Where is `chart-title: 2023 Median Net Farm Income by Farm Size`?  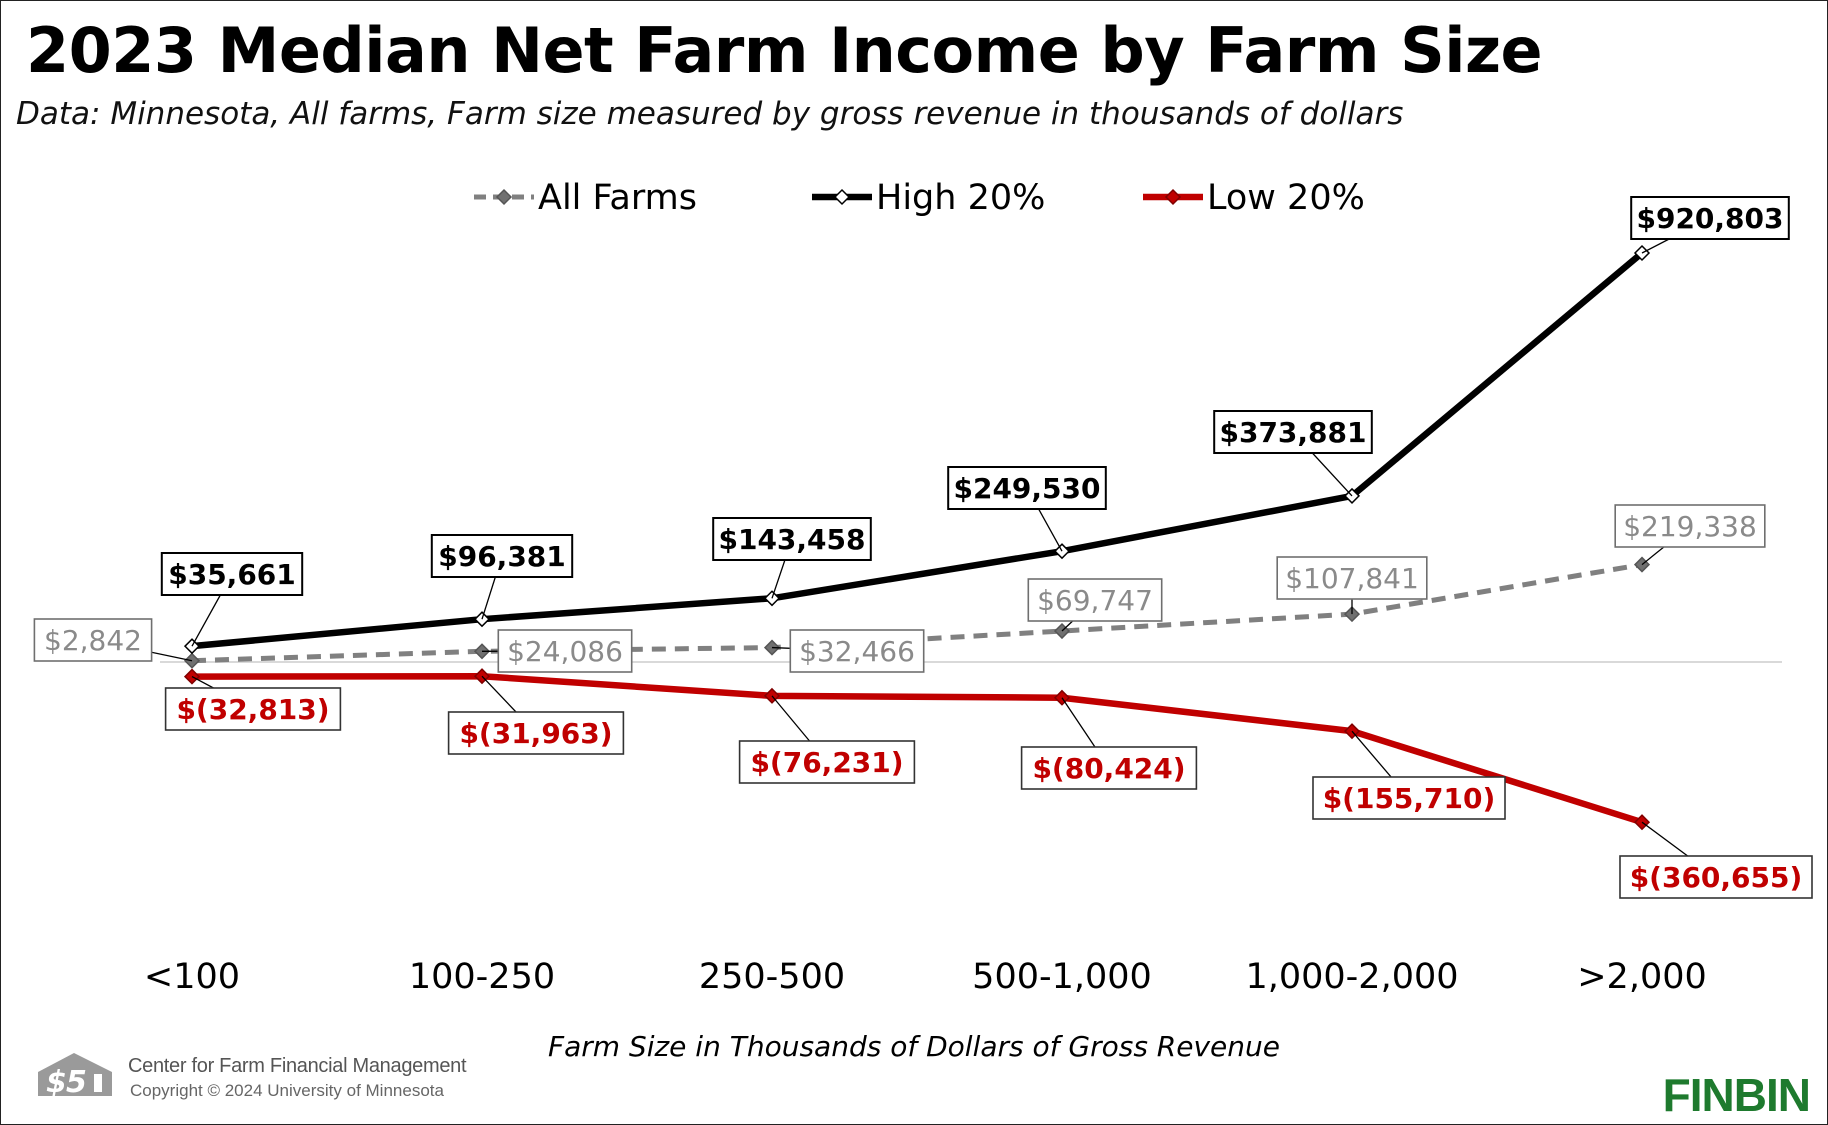
chart-title: 2023 Median Net Farm Income by Farm Size is located at coordinates (784, 50).